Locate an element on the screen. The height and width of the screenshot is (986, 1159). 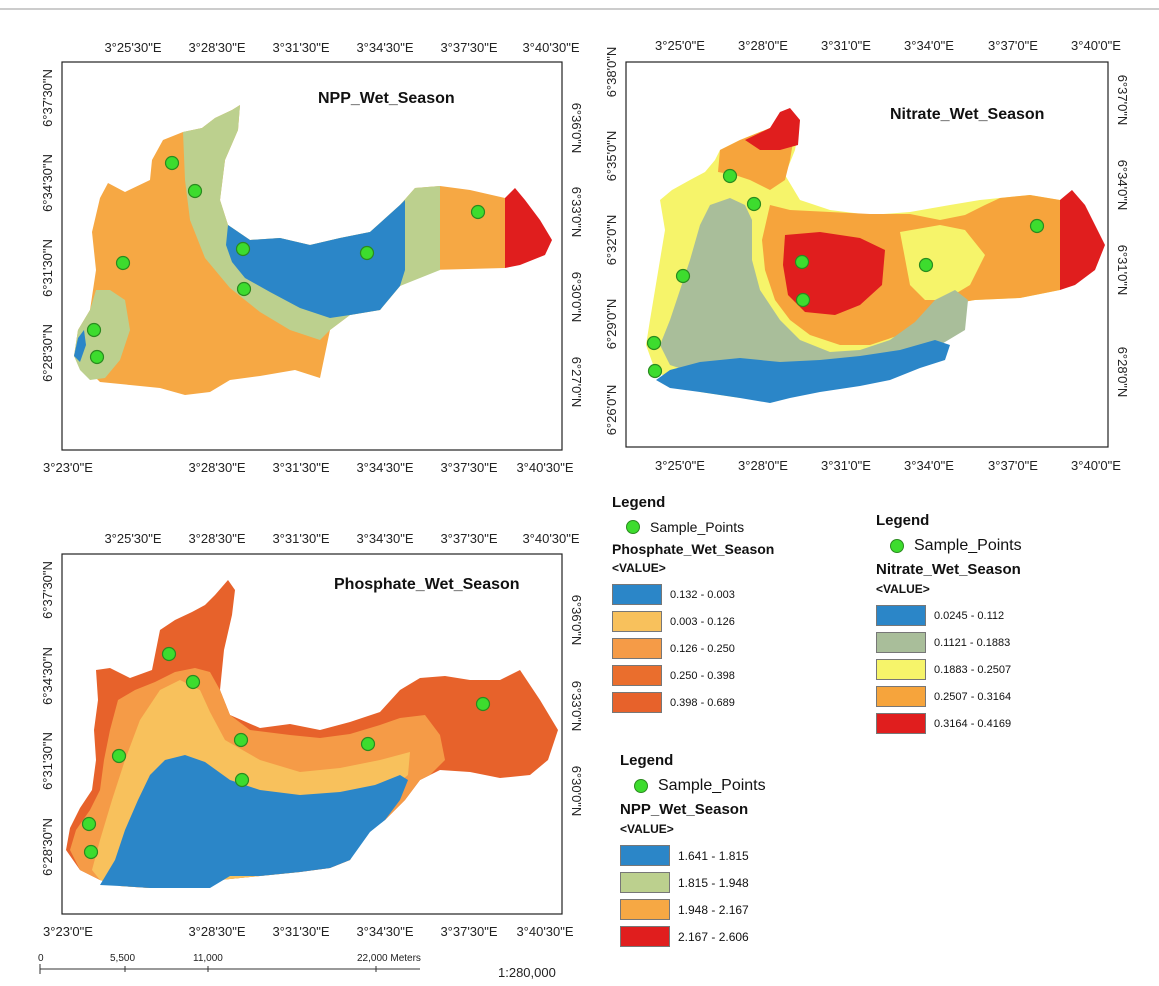
npp-left-tick: 6°28'30"N is located at coordinates (47, 353).